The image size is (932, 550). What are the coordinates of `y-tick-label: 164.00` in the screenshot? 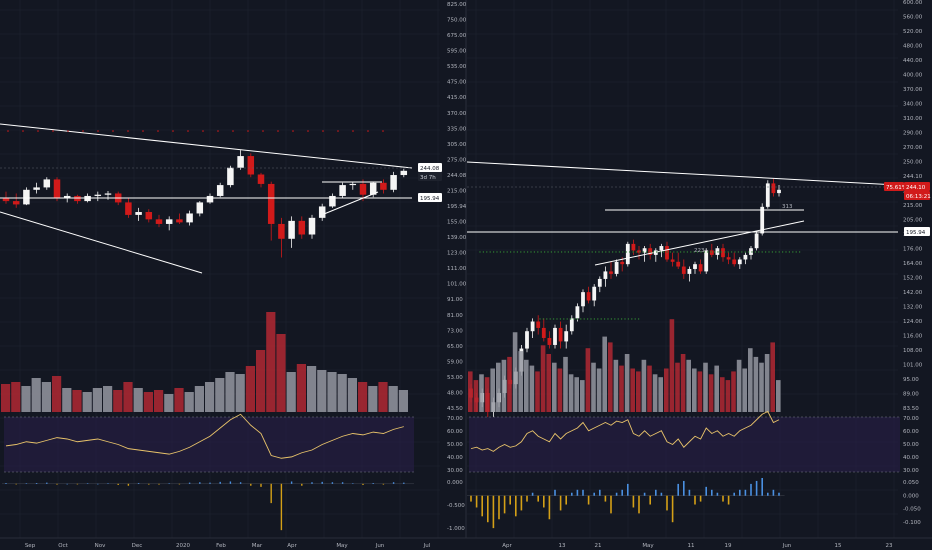 It's located at (913, 264).